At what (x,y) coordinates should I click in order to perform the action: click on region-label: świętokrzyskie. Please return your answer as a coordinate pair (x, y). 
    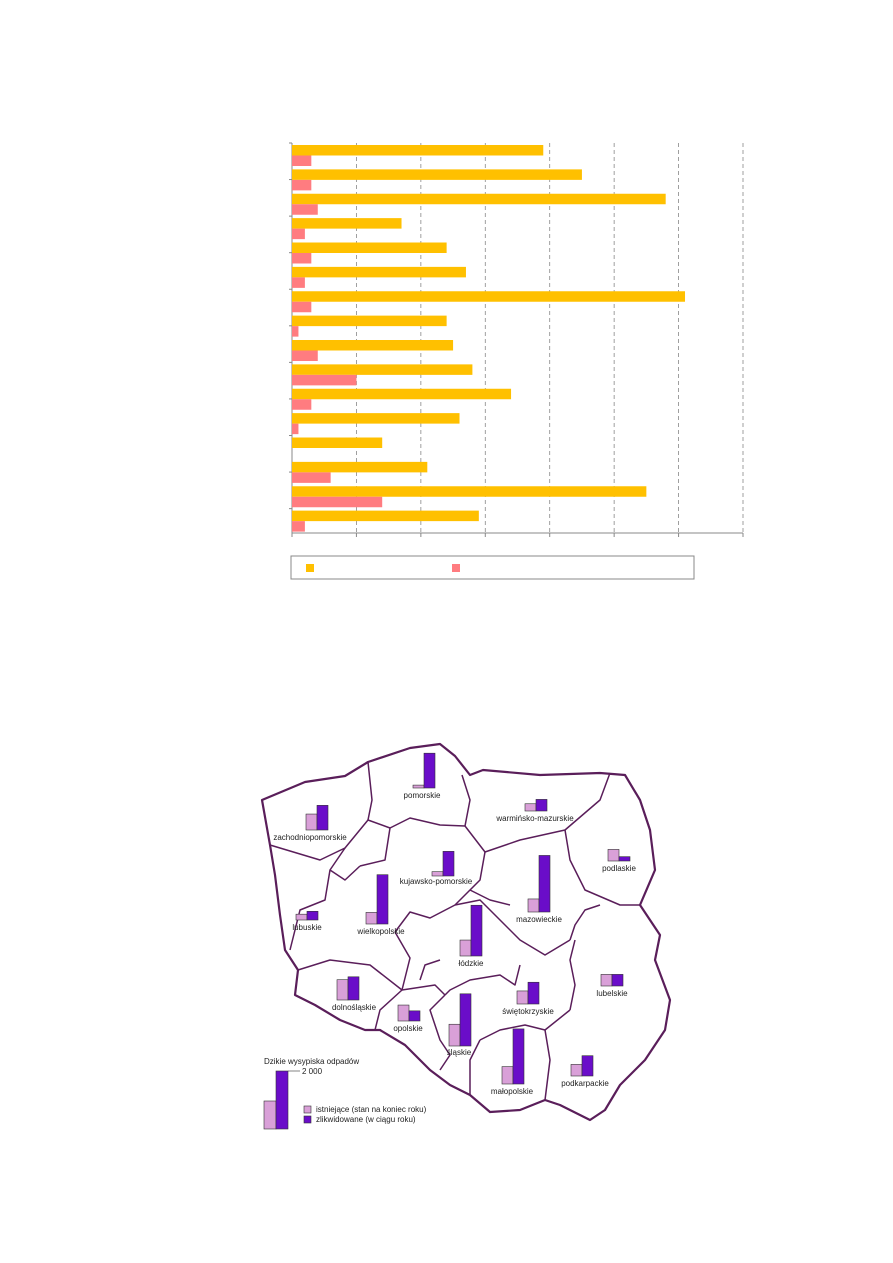
    Looking at the image, I should click on (528, 1011).